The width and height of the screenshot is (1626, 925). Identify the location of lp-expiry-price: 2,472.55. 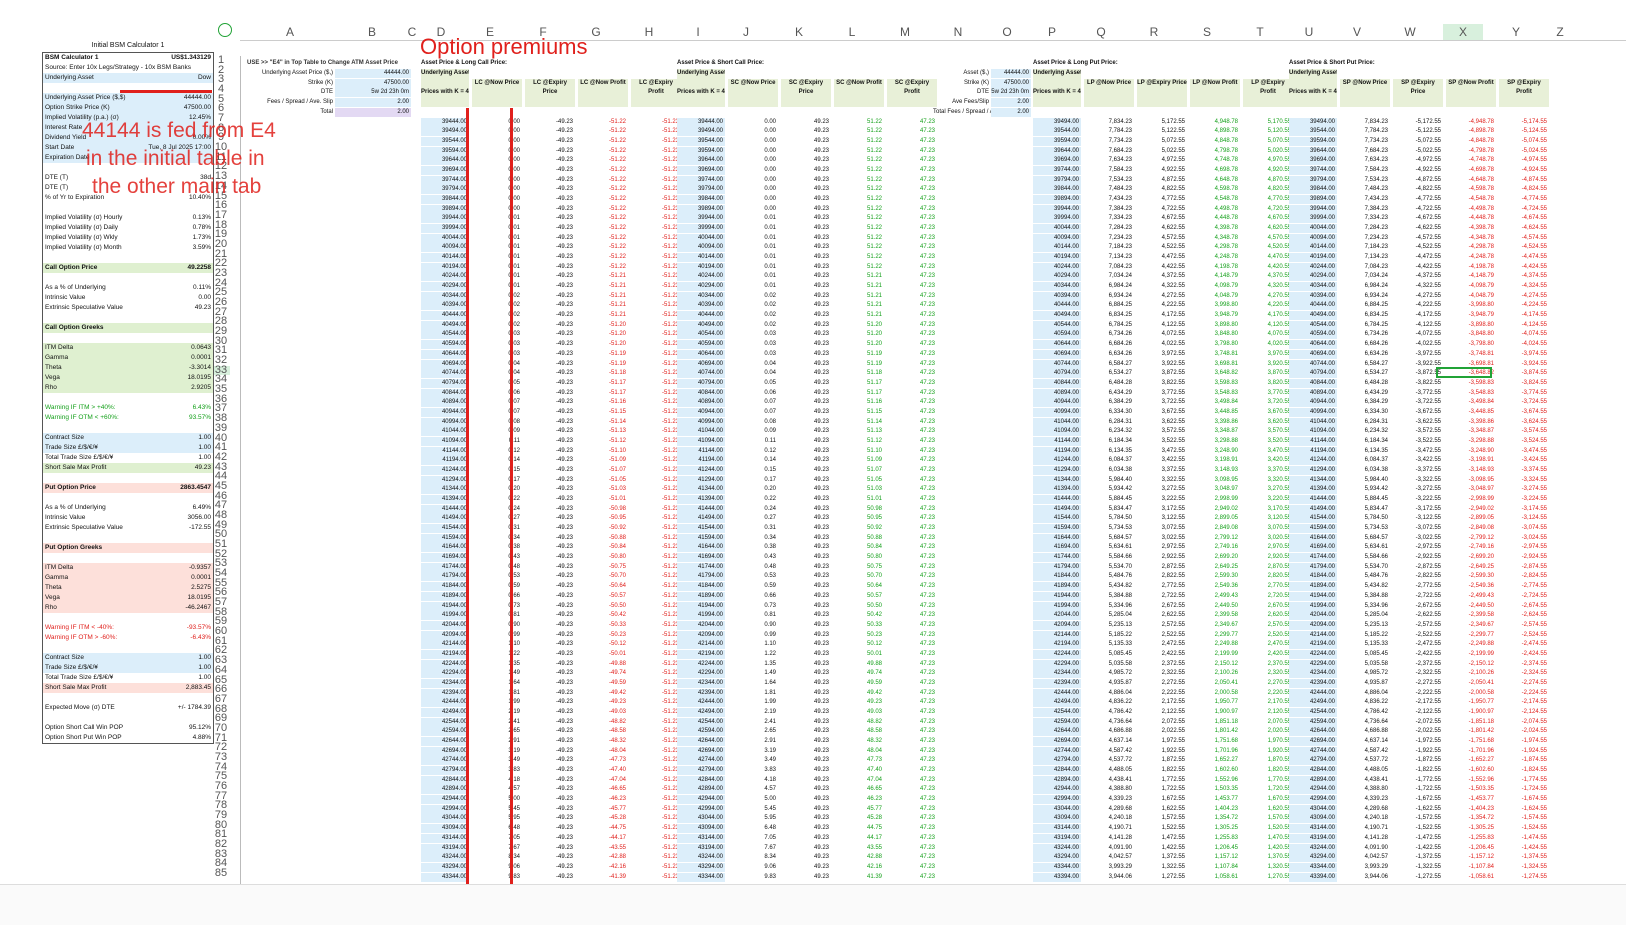
(1173, 644).